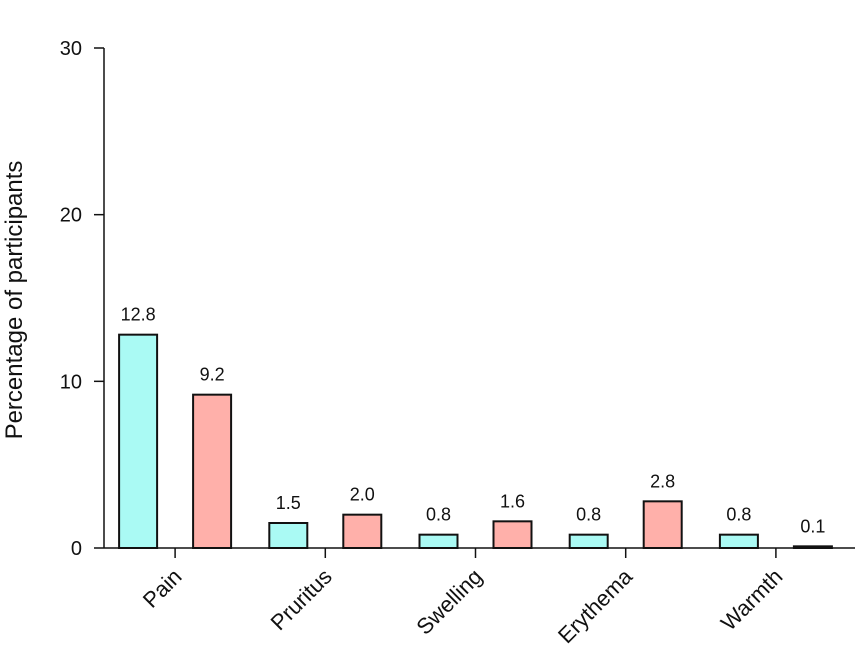 The image size is (865, 672). Describe the element at coordinates (71, 216) in the screenshot. I see `y-tick-label: 20` at that location.